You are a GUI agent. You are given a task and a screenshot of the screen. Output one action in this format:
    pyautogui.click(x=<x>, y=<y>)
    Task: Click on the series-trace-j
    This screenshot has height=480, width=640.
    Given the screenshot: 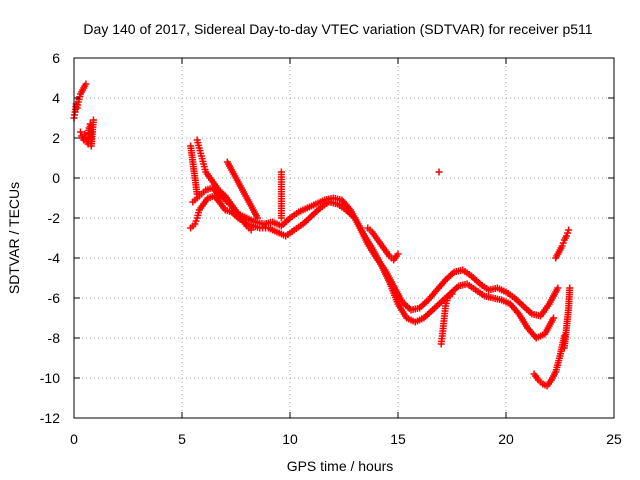 What is the action you would take?
    pyautogui.click(x=439, y=172)
    